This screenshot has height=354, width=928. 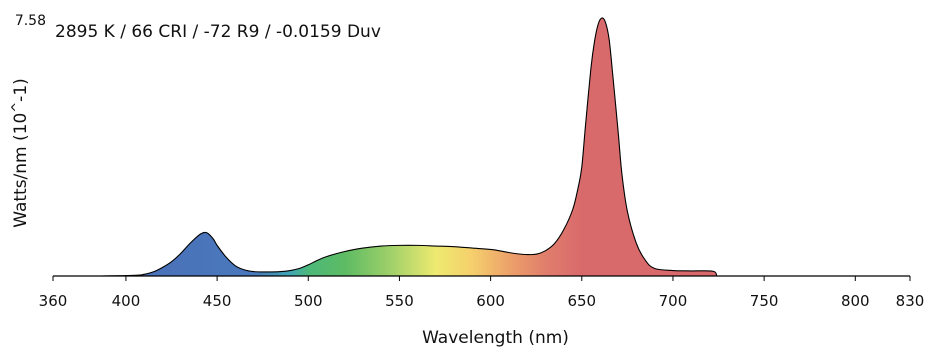 I want to click on x-tick-label: 600, so click(x=490, y=301).